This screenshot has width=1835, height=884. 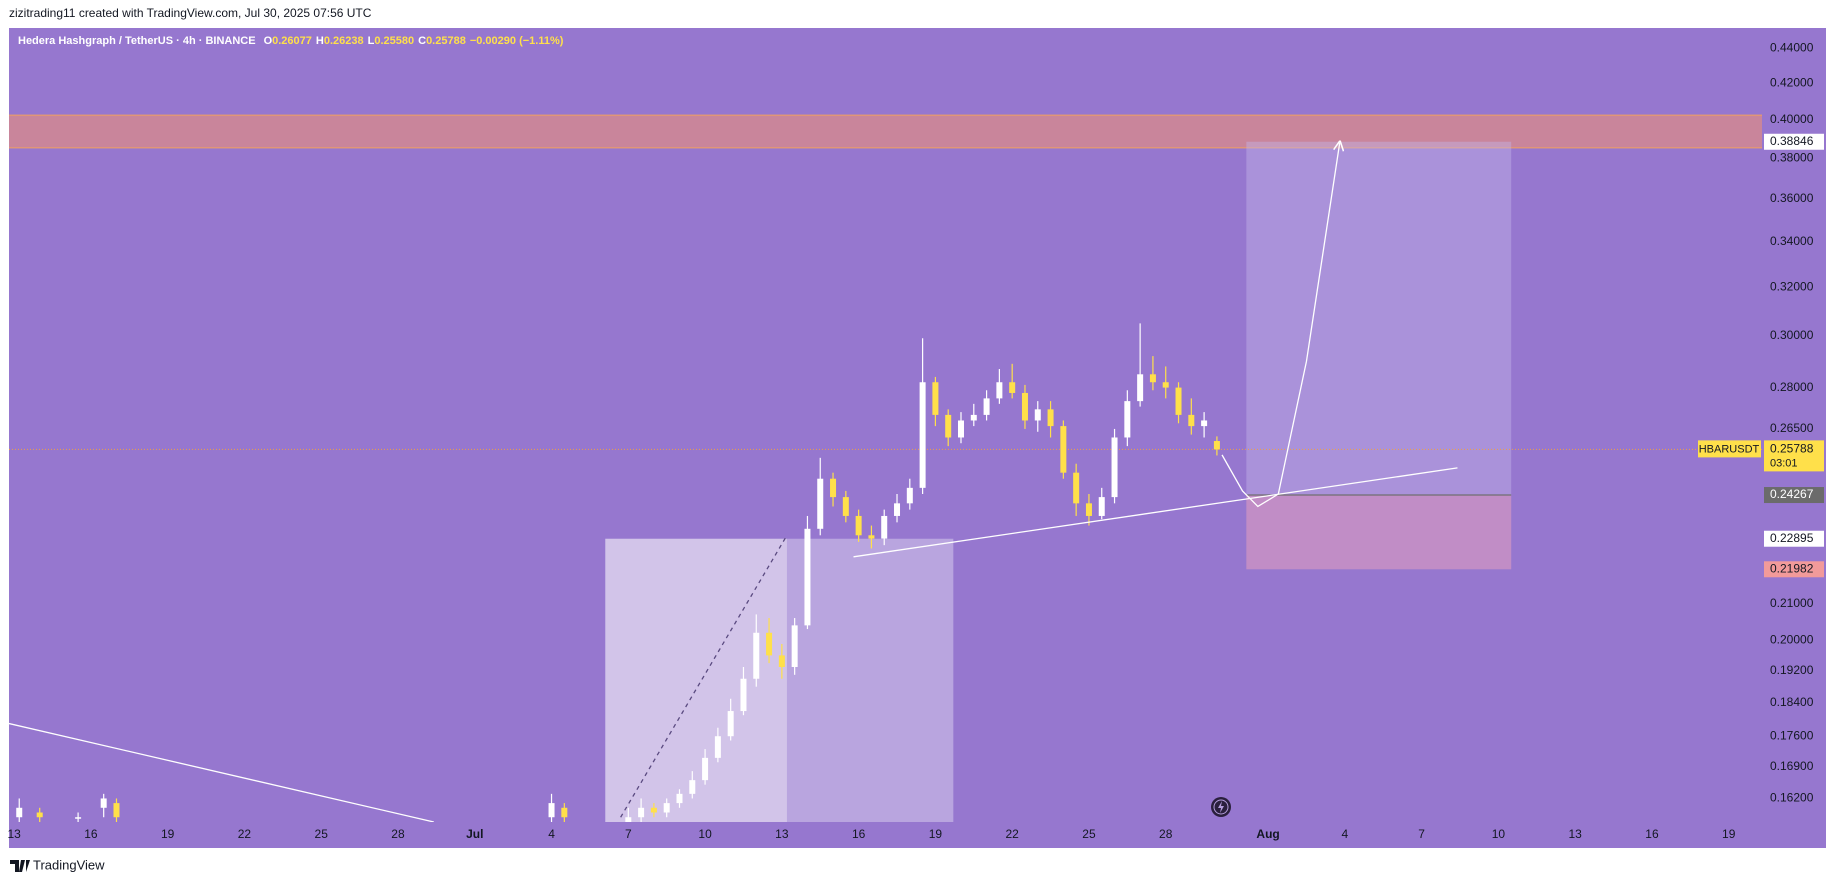 What do you see at coordinates (1784, 463) in the screenshot?
I see `countdown: 03:01` at bounding box center [1784, 463].